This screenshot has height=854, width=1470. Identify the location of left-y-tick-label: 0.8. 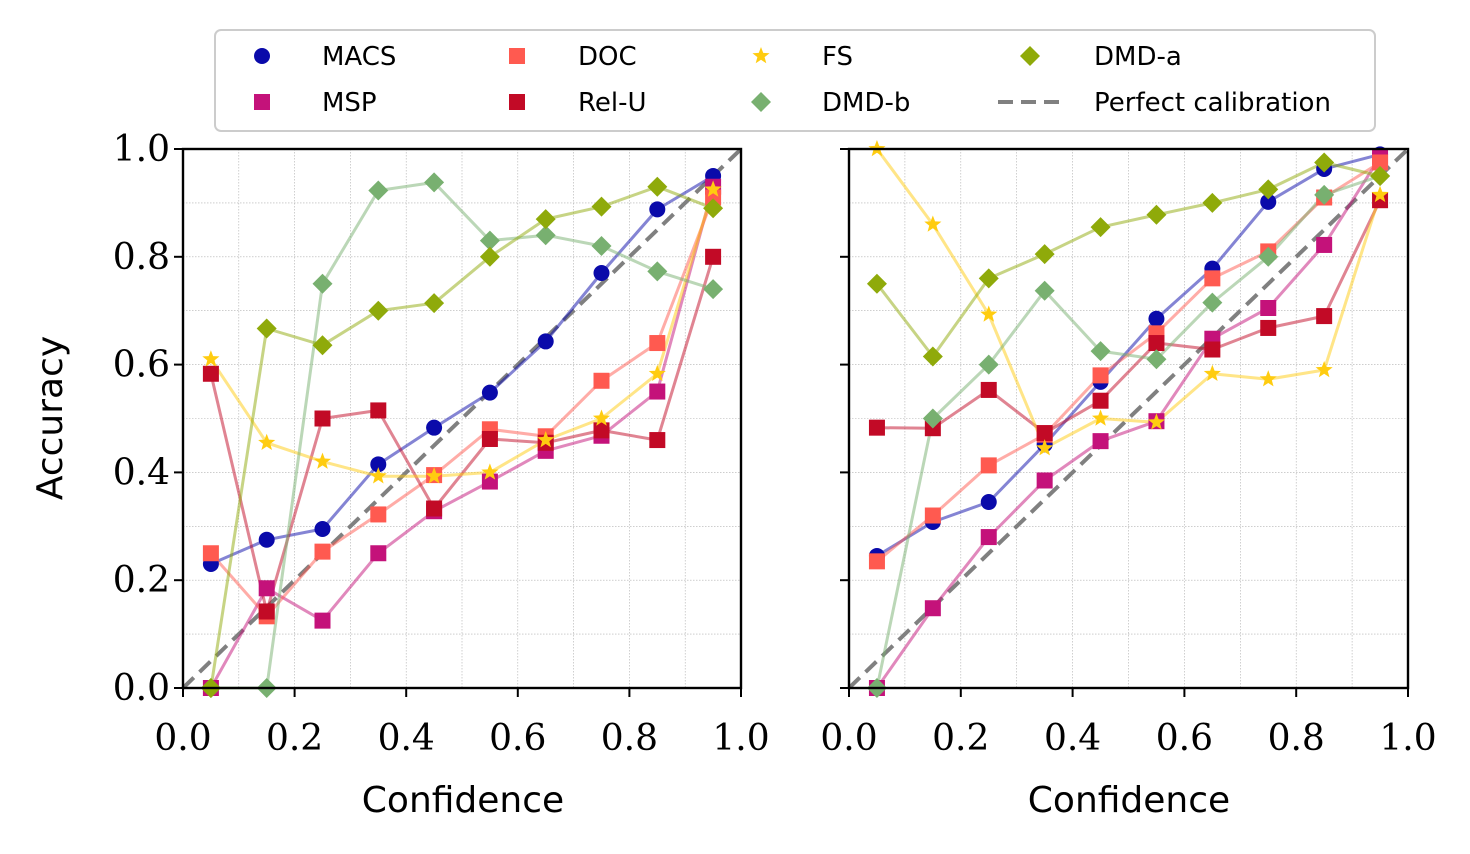
(141, 257).